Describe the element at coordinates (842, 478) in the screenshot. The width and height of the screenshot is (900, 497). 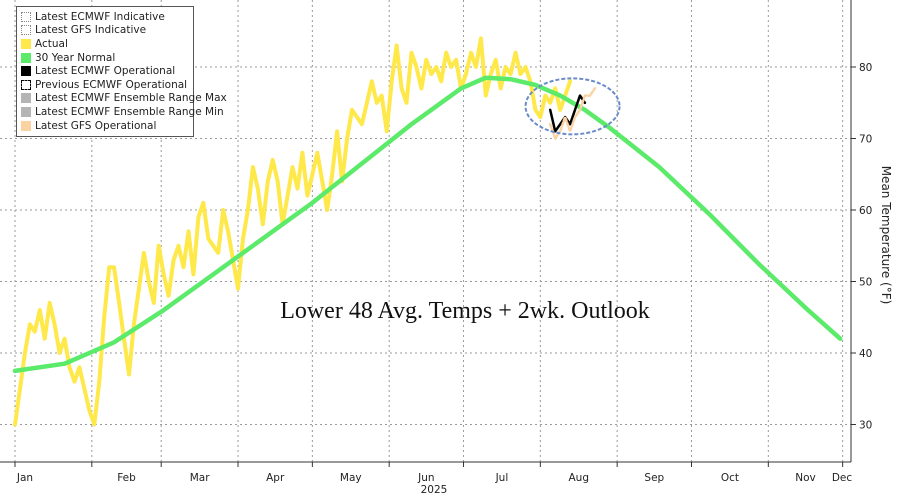
I see `x-tick-label: Dec` at that location.